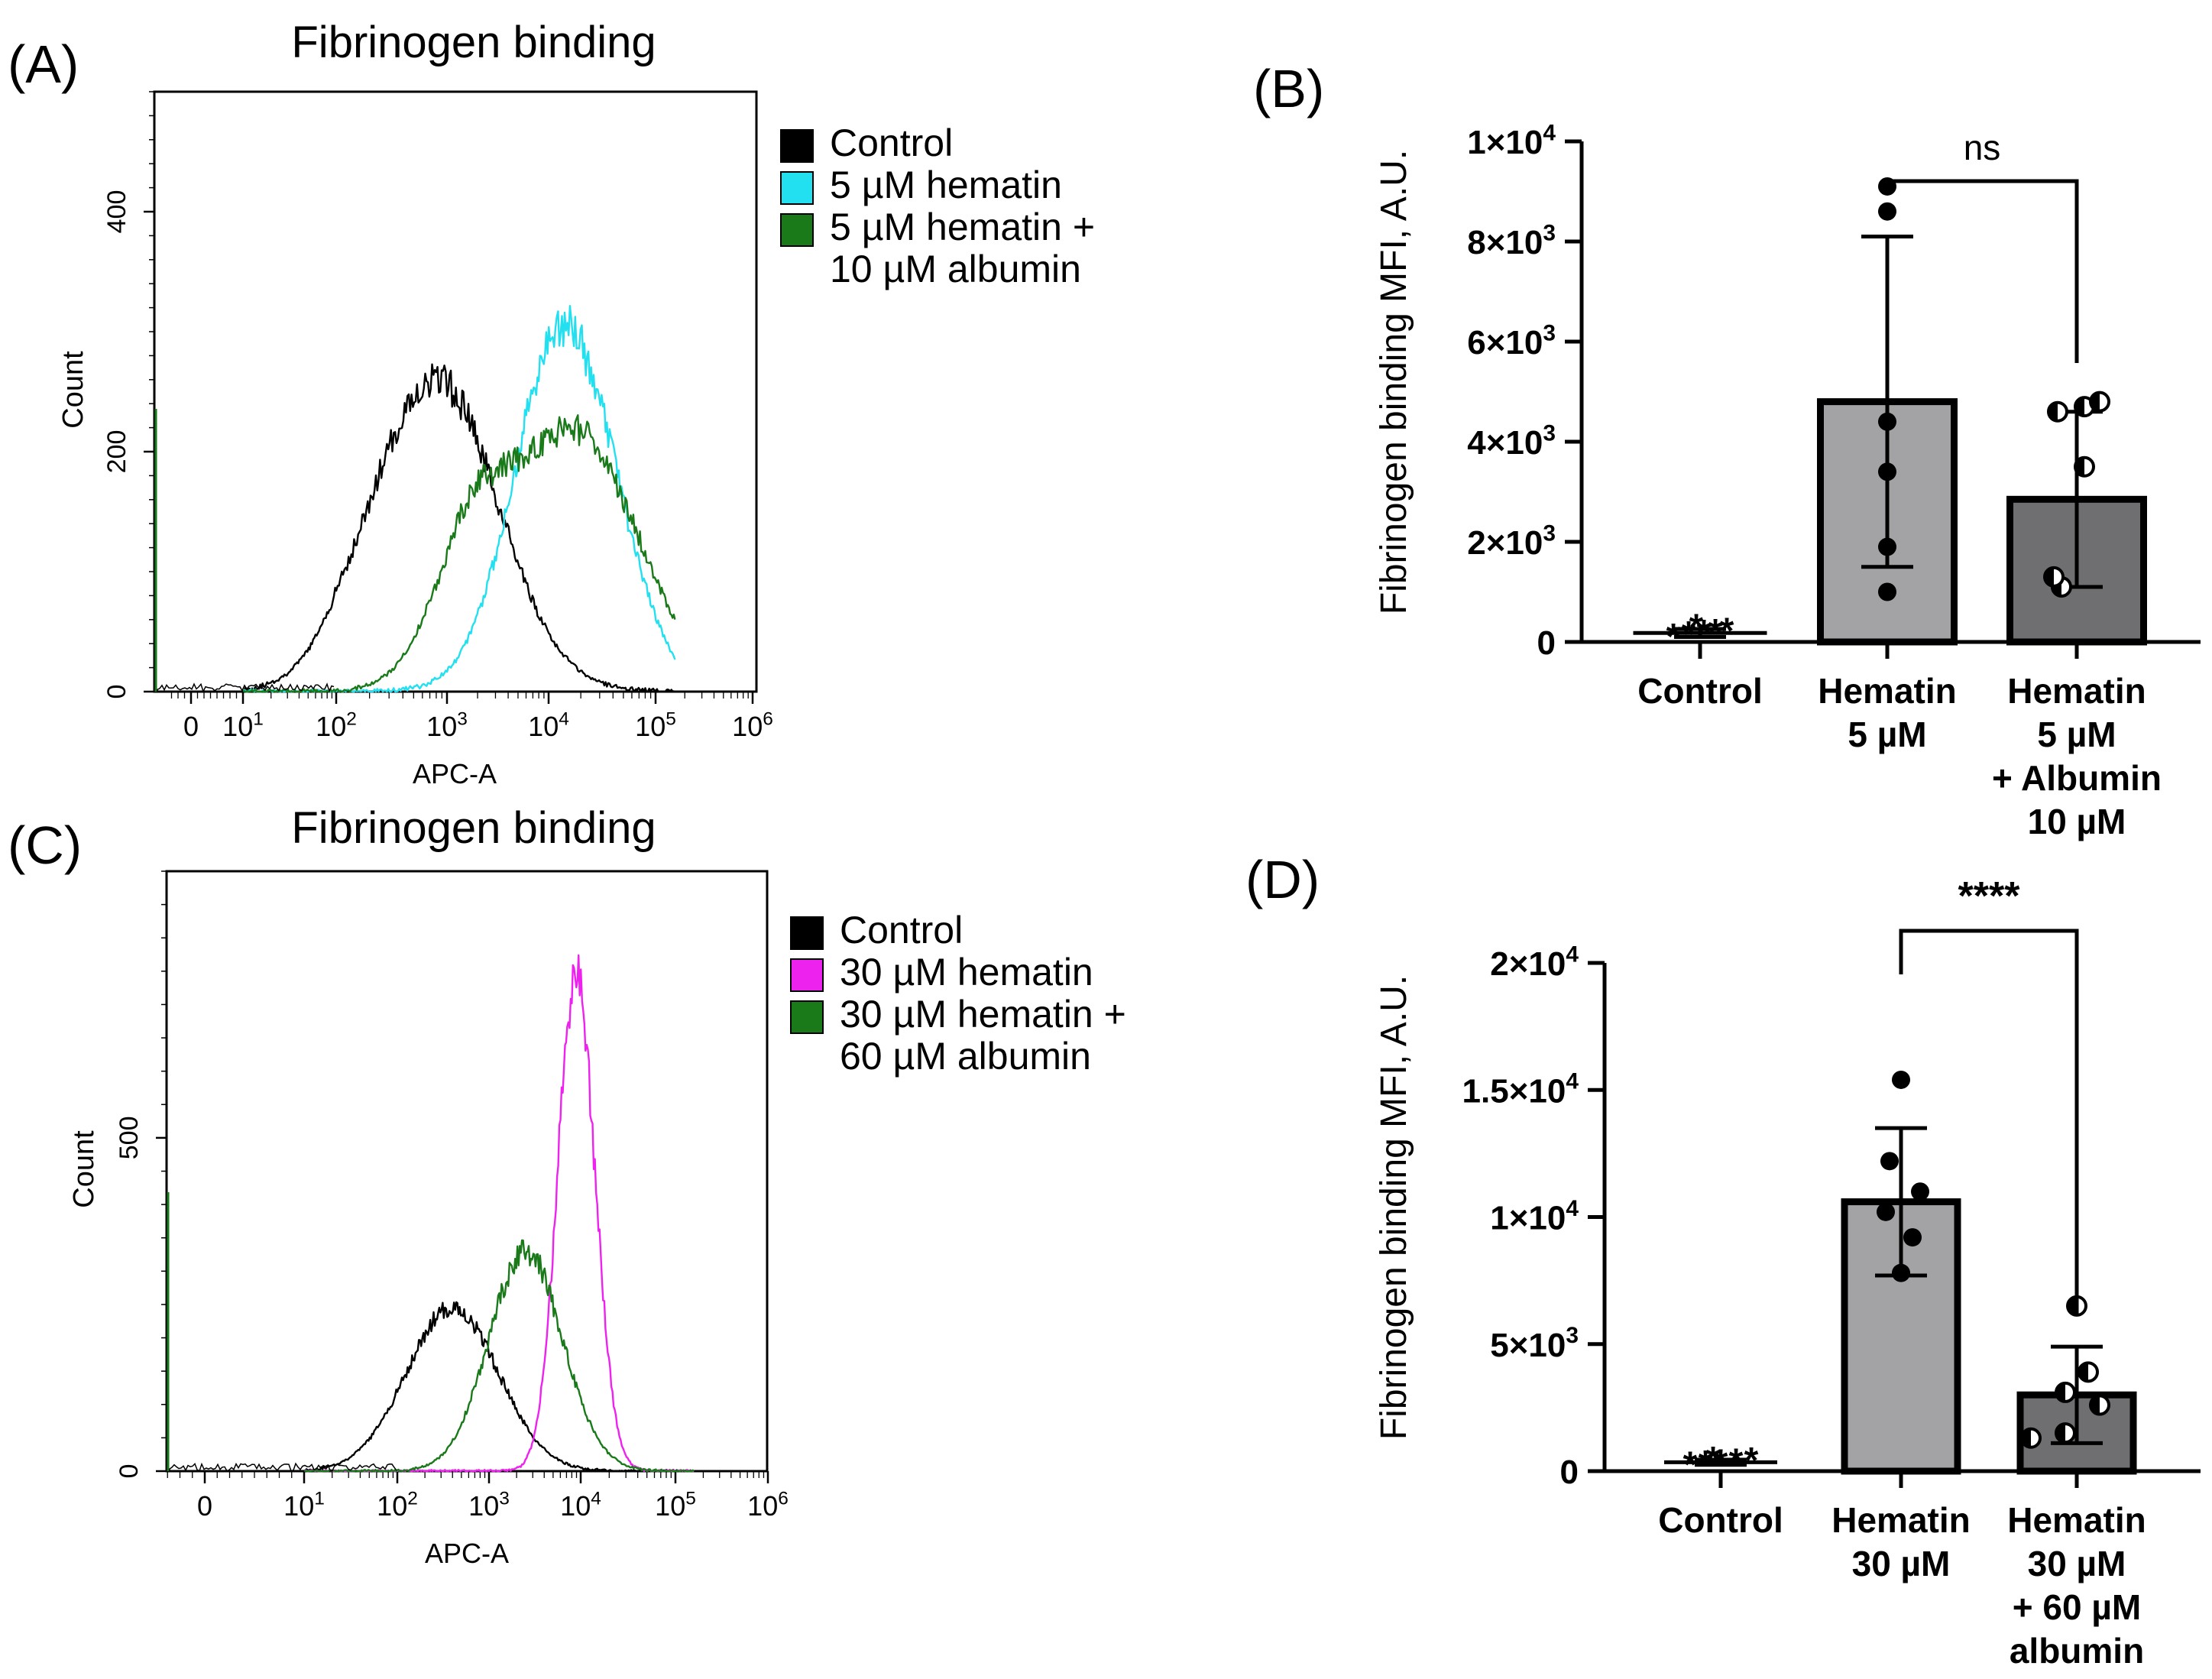  What do you see at coordinates (1520, 1089) in the screenshot?
I see `y-tick-label: 1.5×10⁴` at bounding box center [1520, 1089].